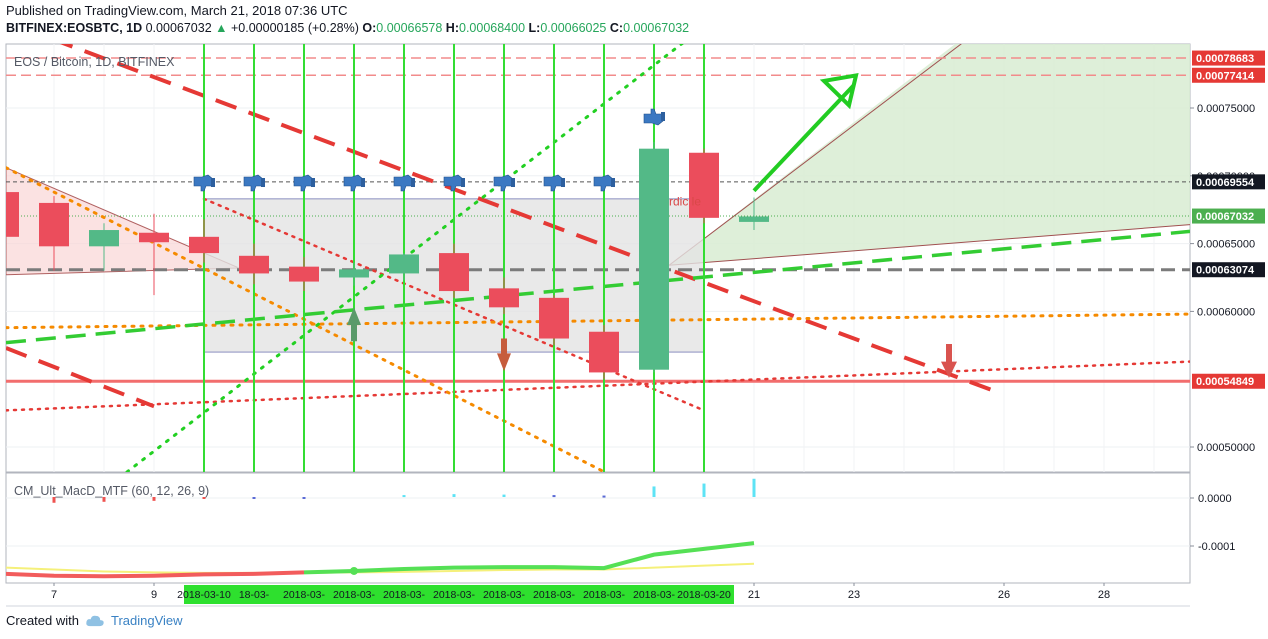 The image size is (1268, 639). Describe the element at coordinates (146, 620) in the screenshot. I see `tradingview-brand: TradingView` at that location.